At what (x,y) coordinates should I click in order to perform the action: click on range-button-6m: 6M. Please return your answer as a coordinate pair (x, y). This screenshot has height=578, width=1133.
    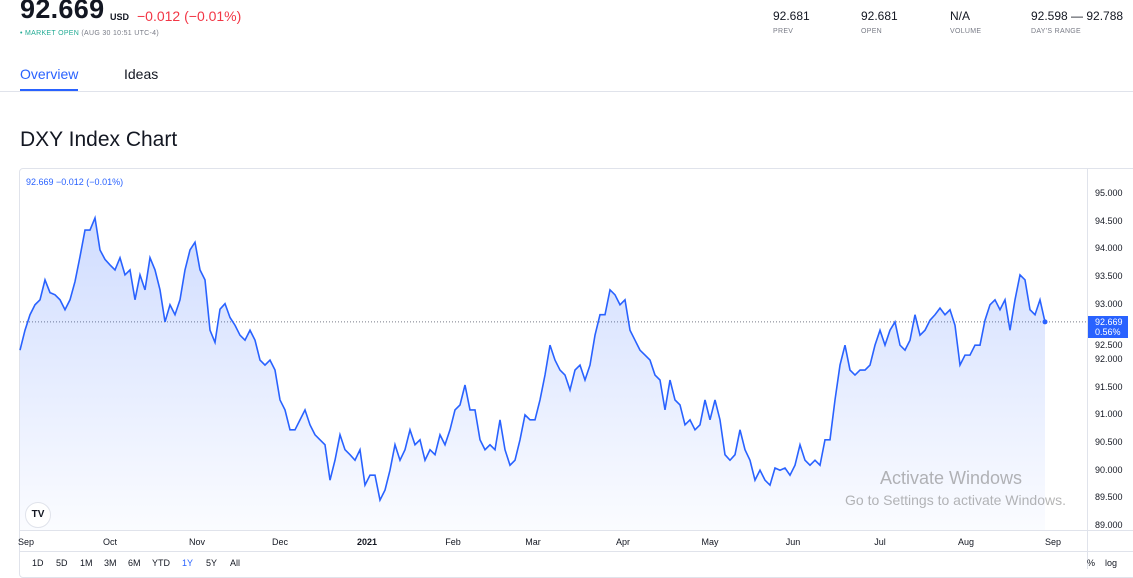
    Looking at the image, I should click on (134, 563).